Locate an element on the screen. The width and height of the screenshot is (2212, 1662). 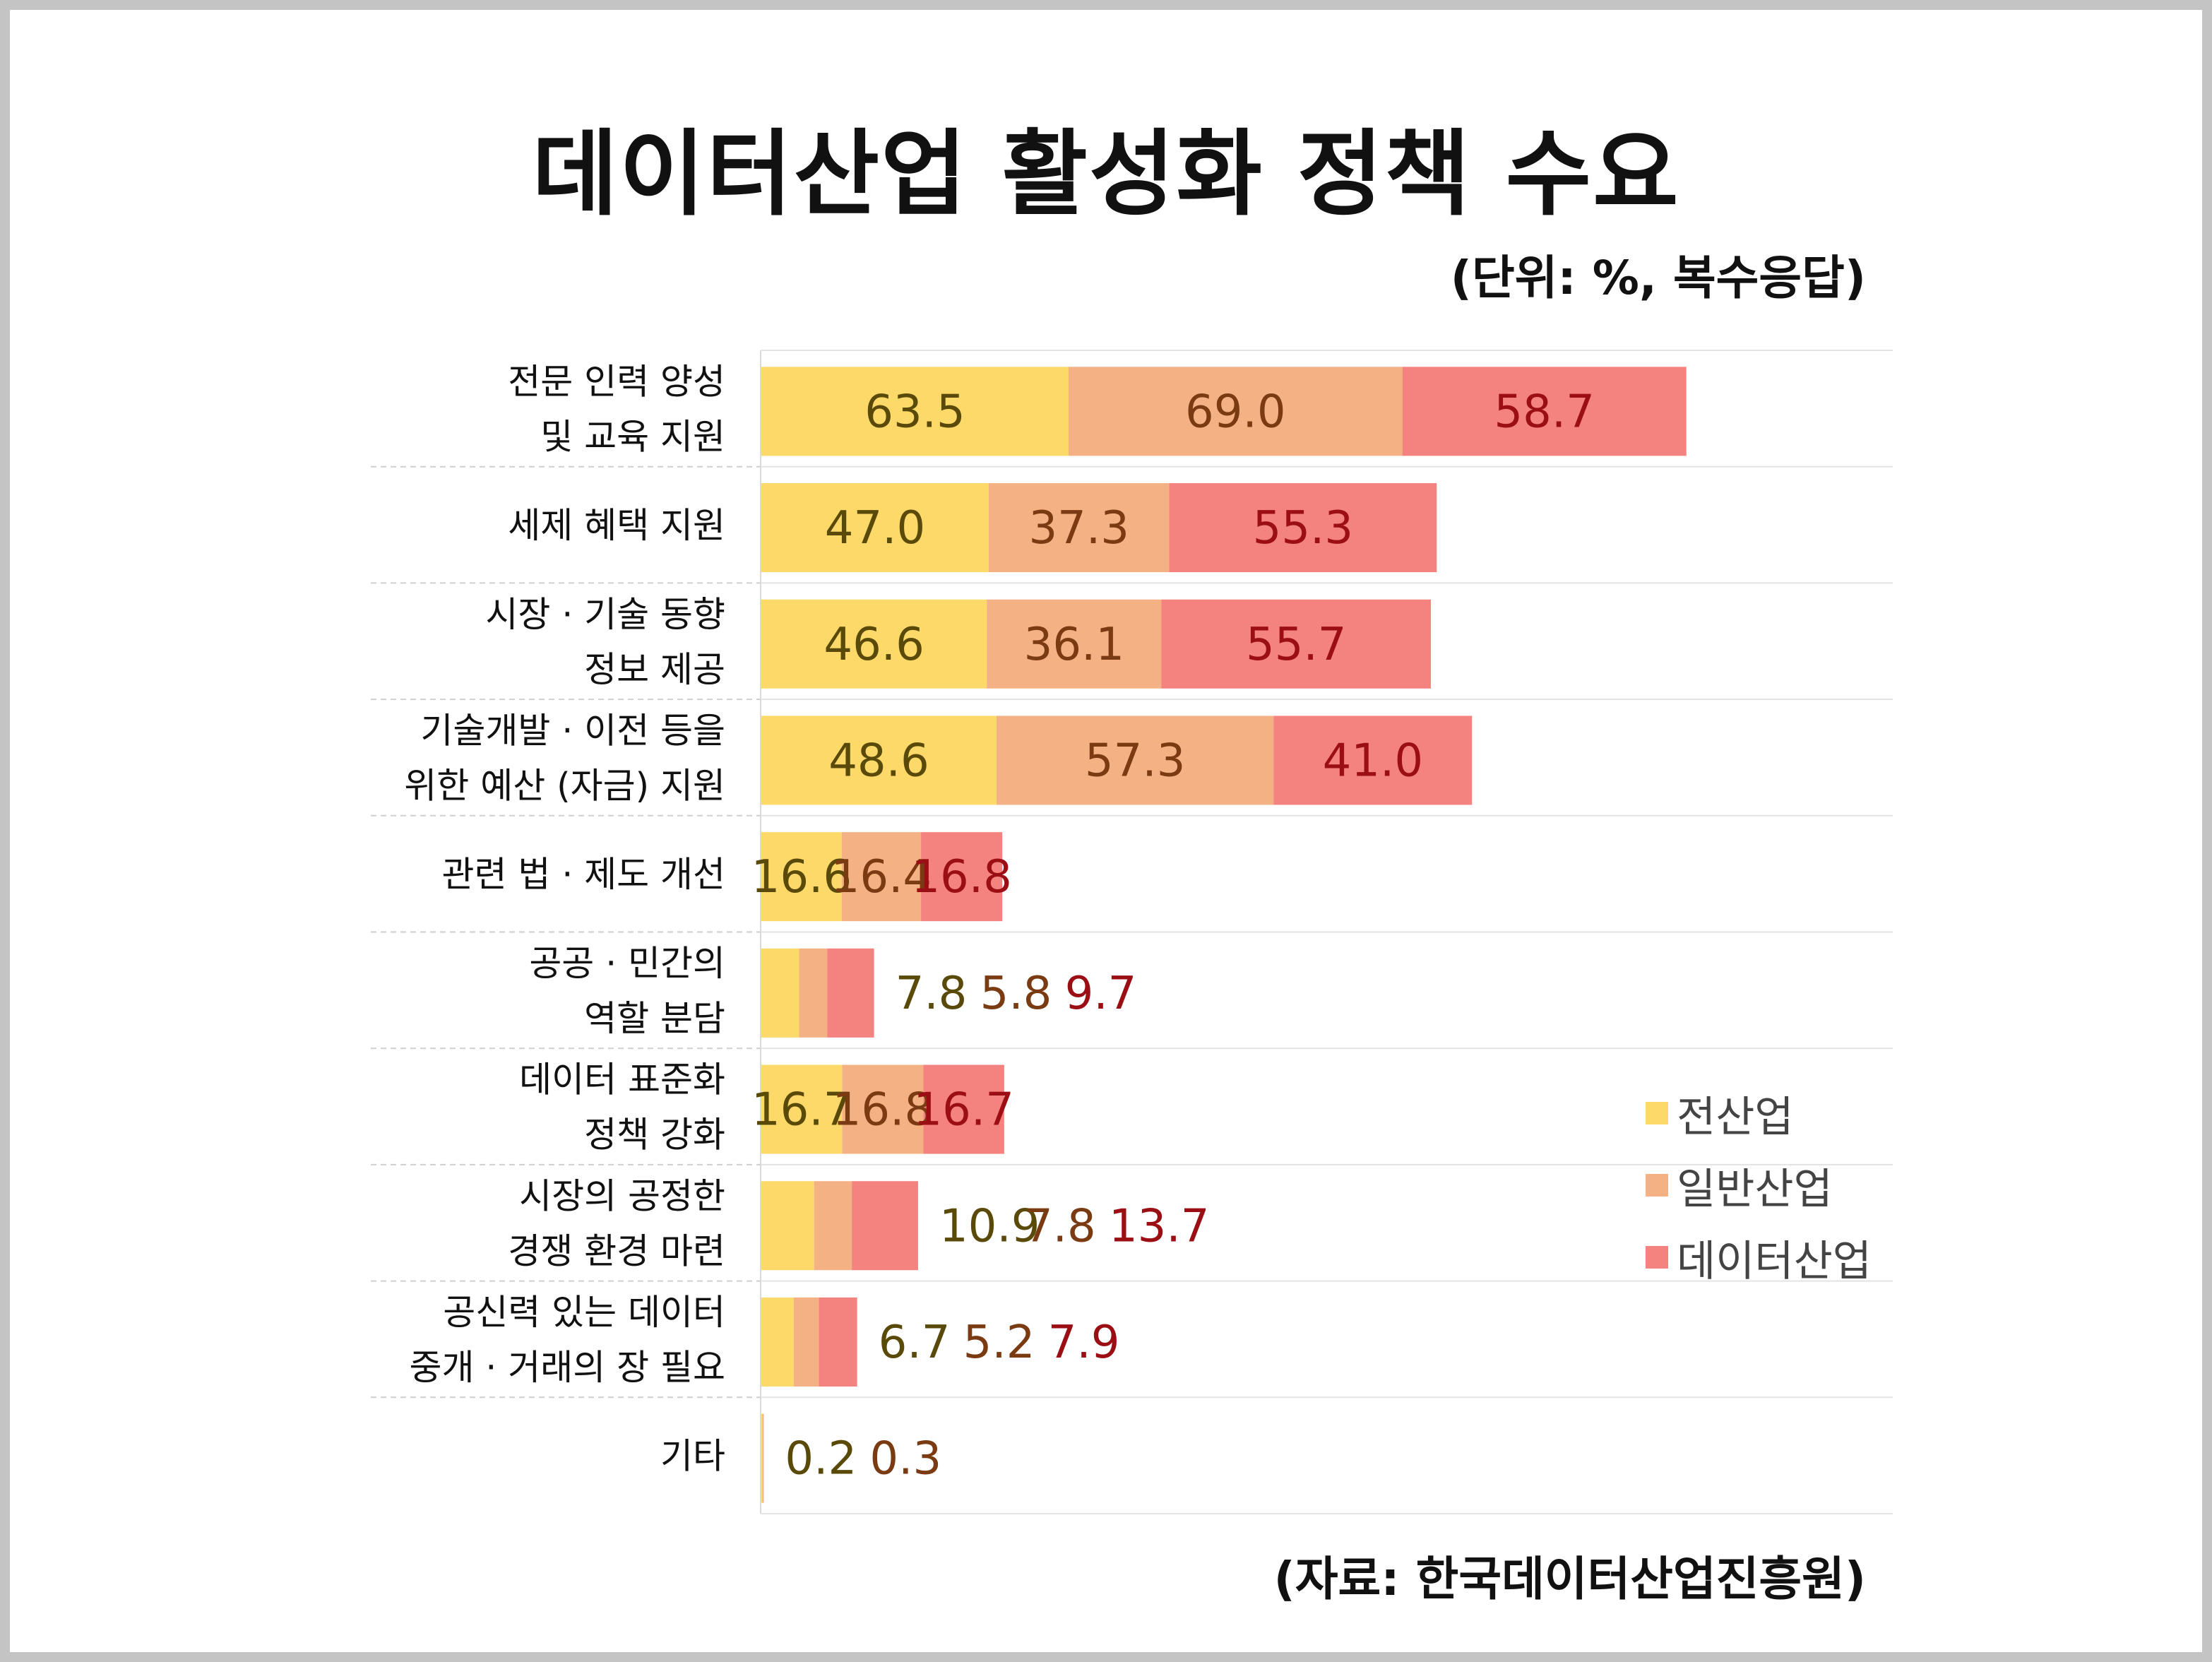
value-label: 9.7 is located at coordinates (1101, 994).